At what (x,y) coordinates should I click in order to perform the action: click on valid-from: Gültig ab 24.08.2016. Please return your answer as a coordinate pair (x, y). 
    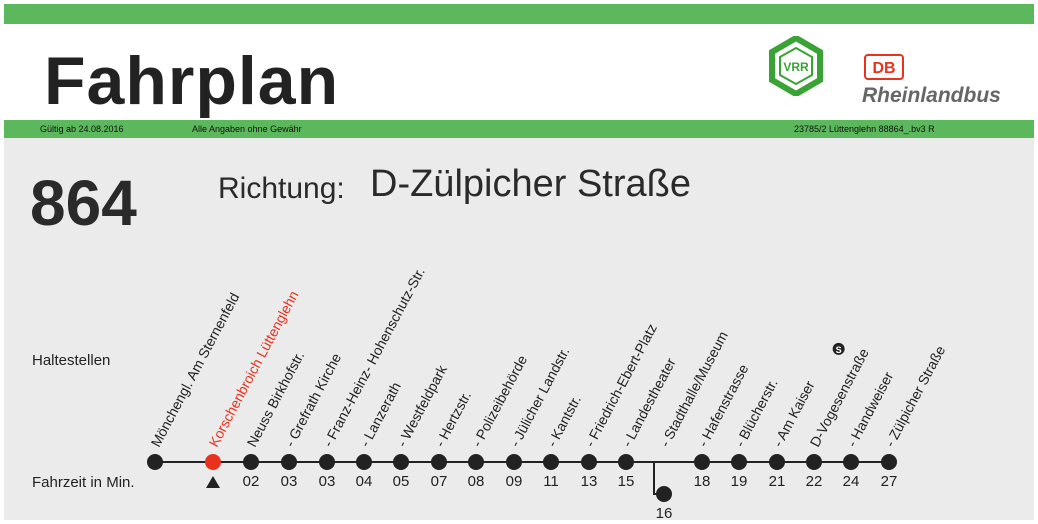
    Looking at the image, I should click on (82, 129).